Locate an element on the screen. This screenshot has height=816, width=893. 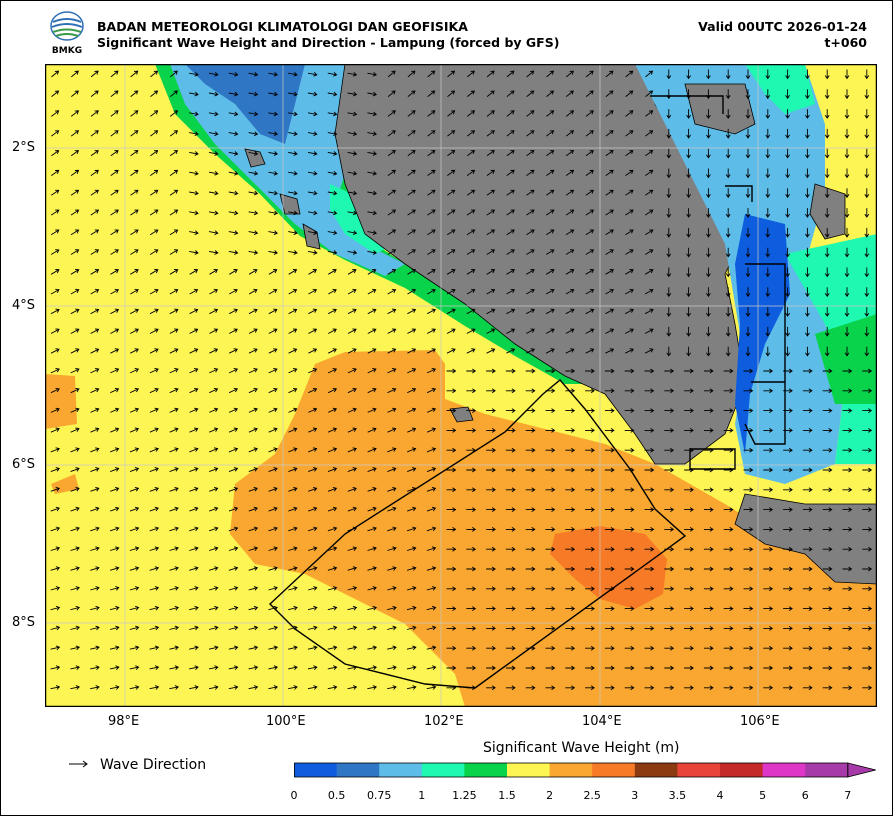
lon-tick-label: 102°E is located at coordinates (444, 721).